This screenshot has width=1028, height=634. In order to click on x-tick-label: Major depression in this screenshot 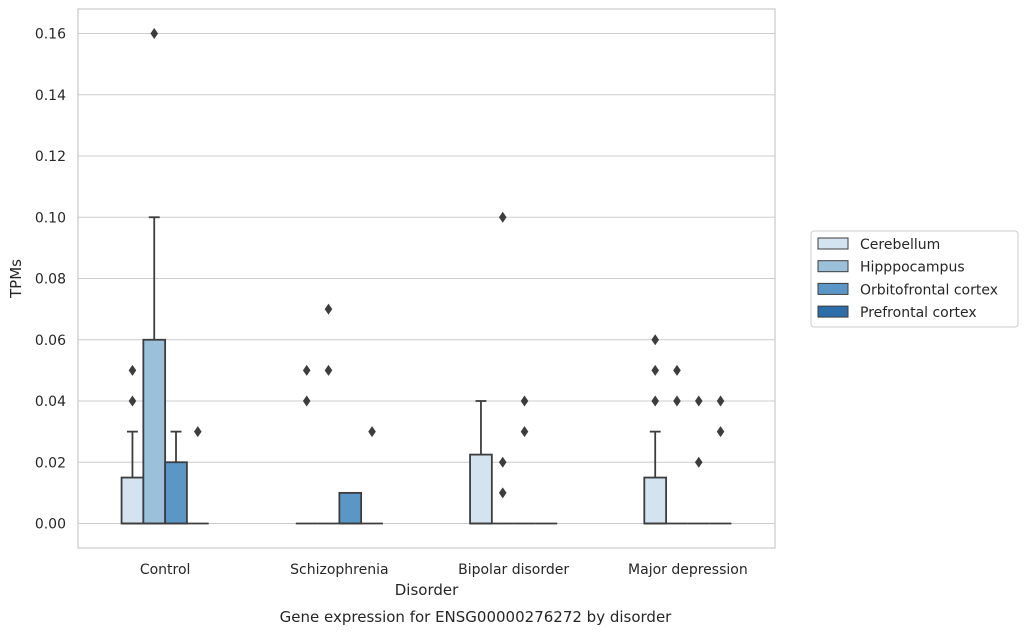, I will do `click(688, 570)`.